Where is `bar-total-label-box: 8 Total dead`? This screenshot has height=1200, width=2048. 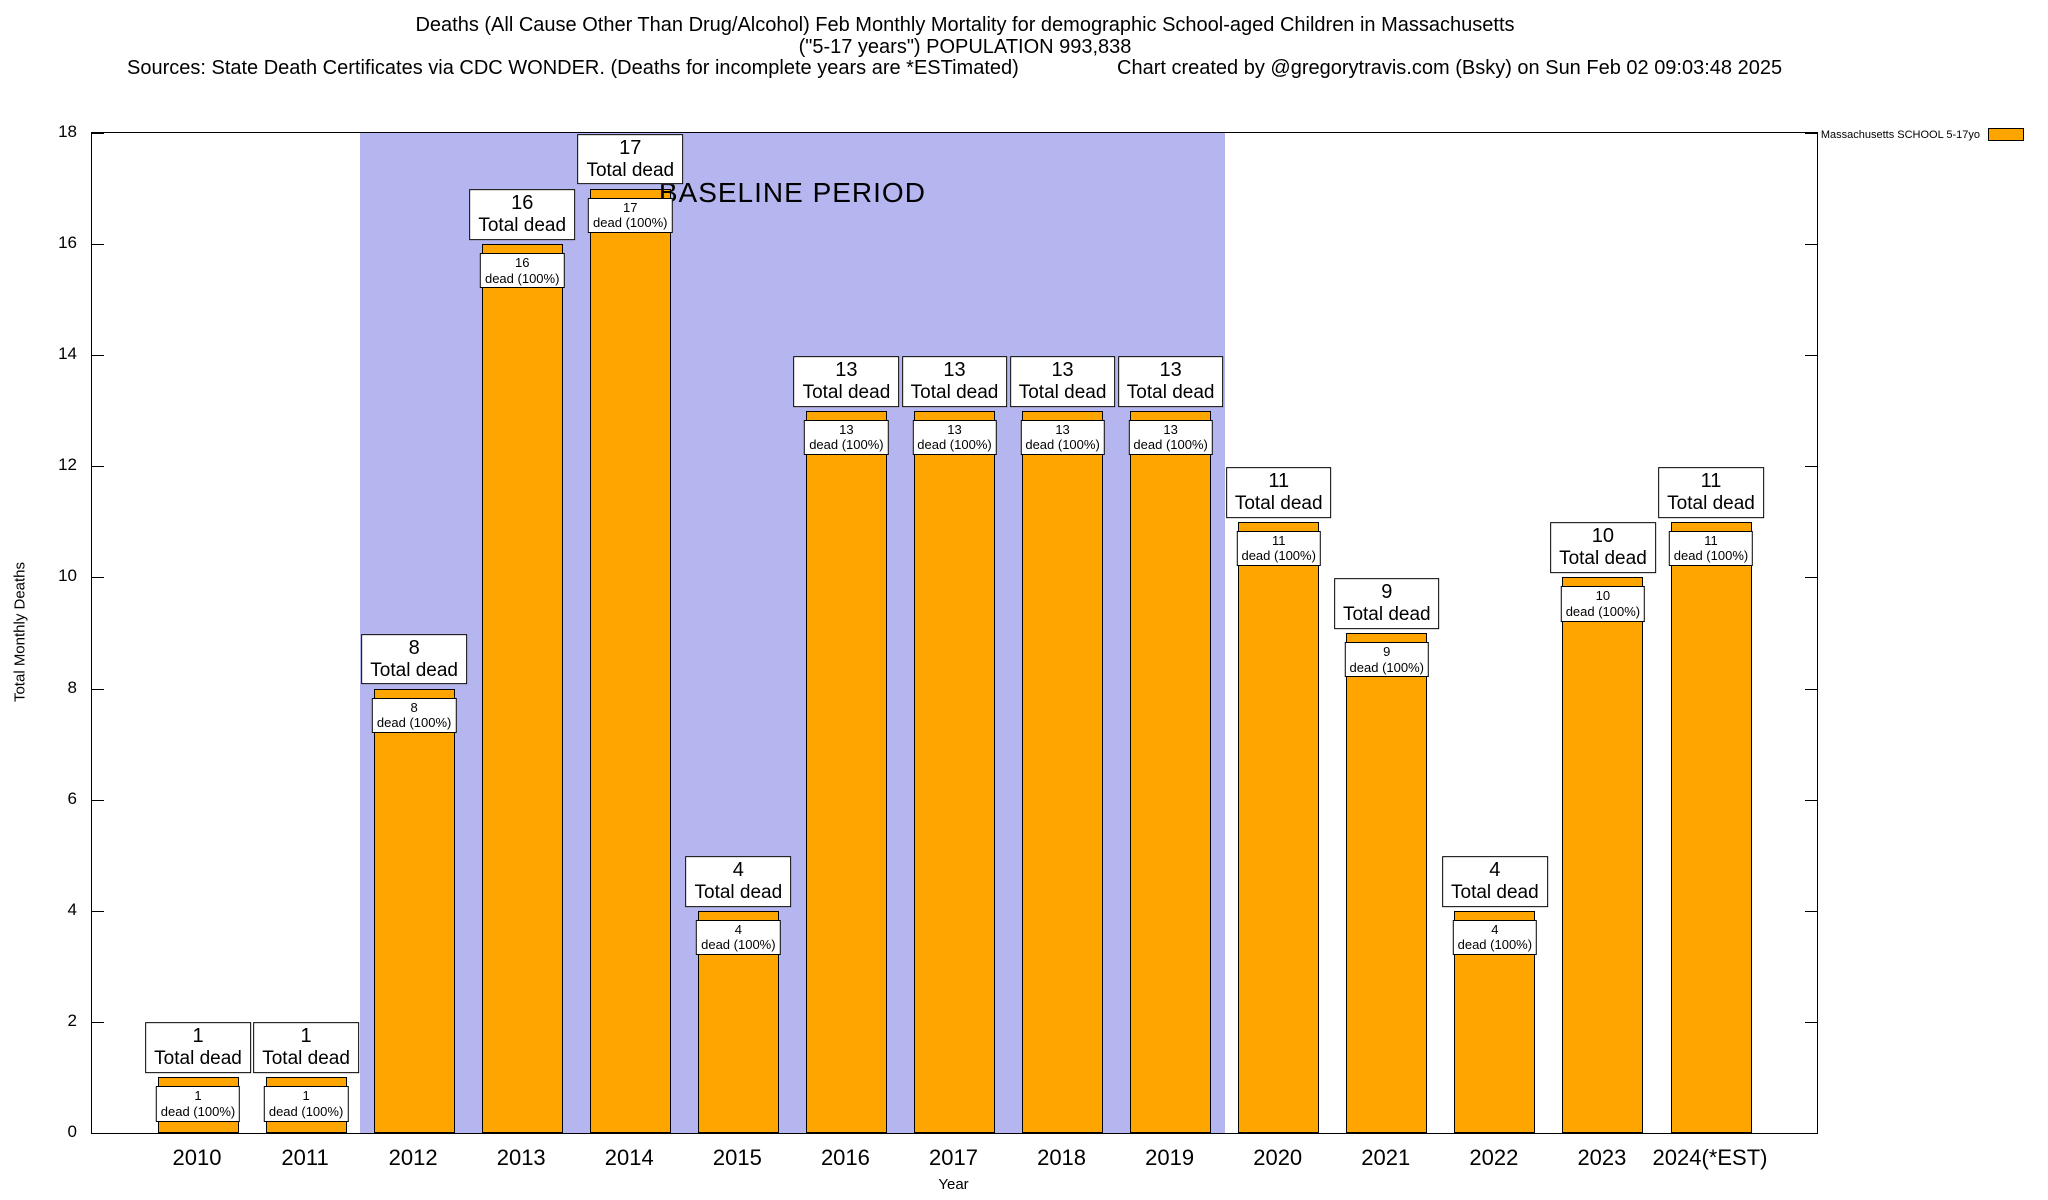 bar-total-label-box: 8 Total dead is located at coordinates (414, 659).